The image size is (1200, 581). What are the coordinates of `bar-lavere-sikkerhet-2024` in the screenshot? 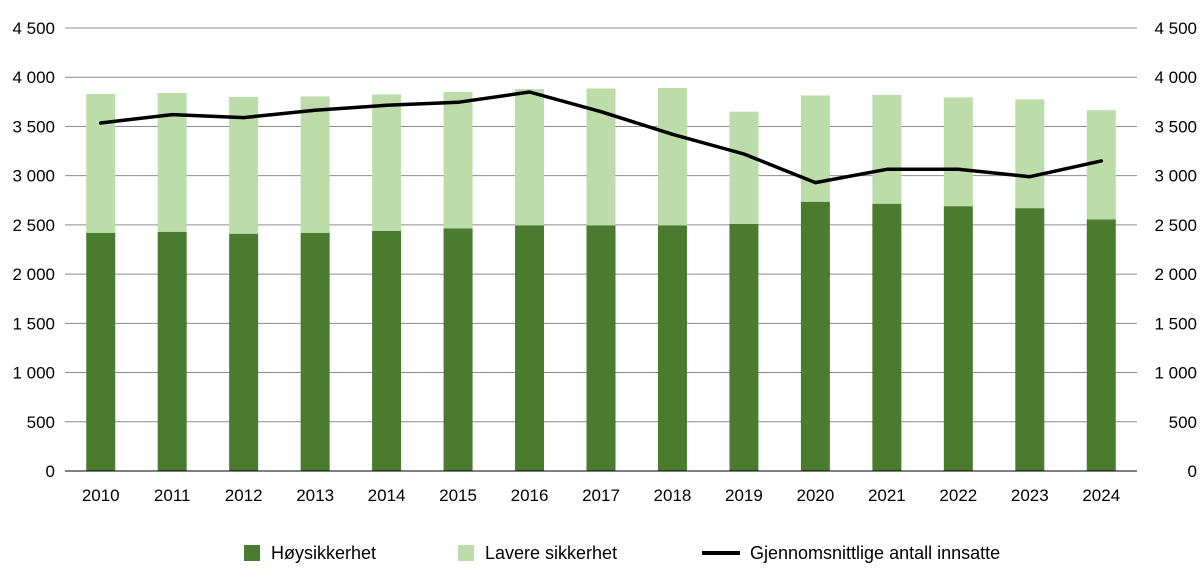 It's located at (1101, 165).